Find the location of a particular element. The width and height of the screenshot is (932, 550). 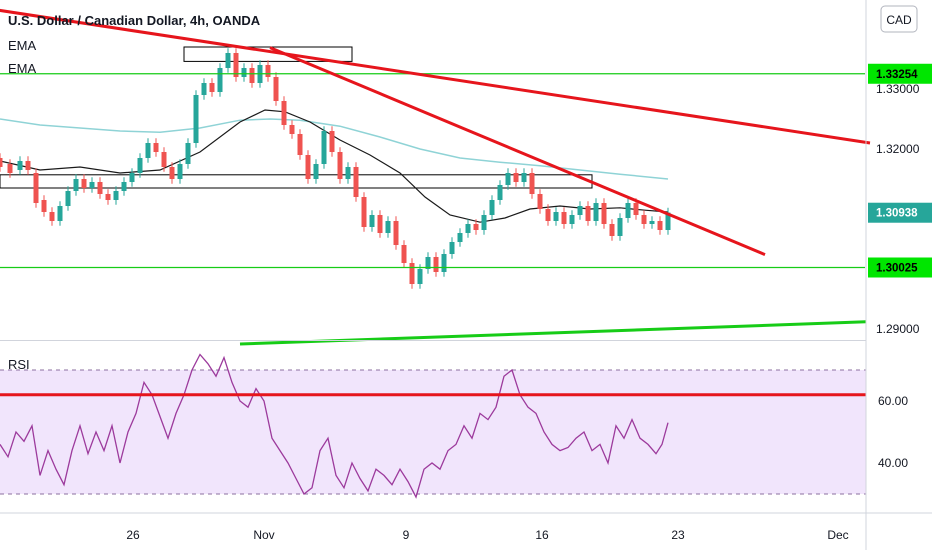

time-tick-label: 9 is located at coordinates (406, 535).